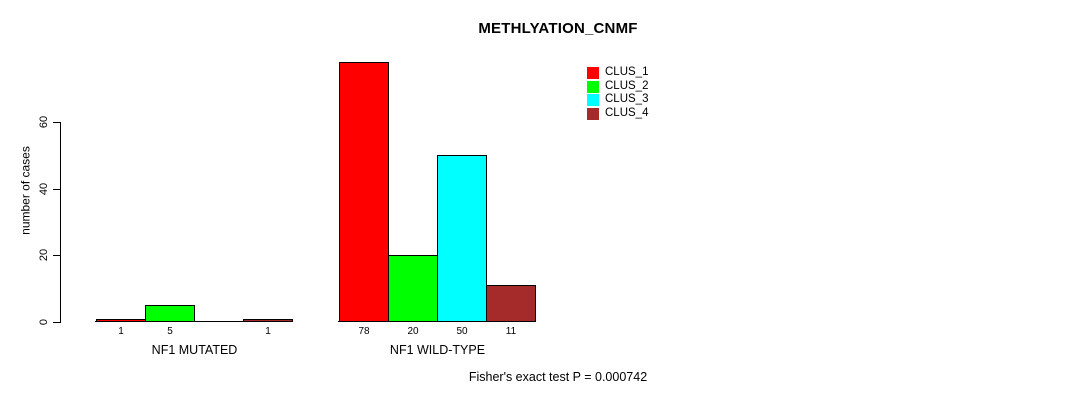 This screenshot has width=1090, height=400. Describe the element at coordinates (44, 255) in the screenshot. I see `y-tick-label: 20` at that location.